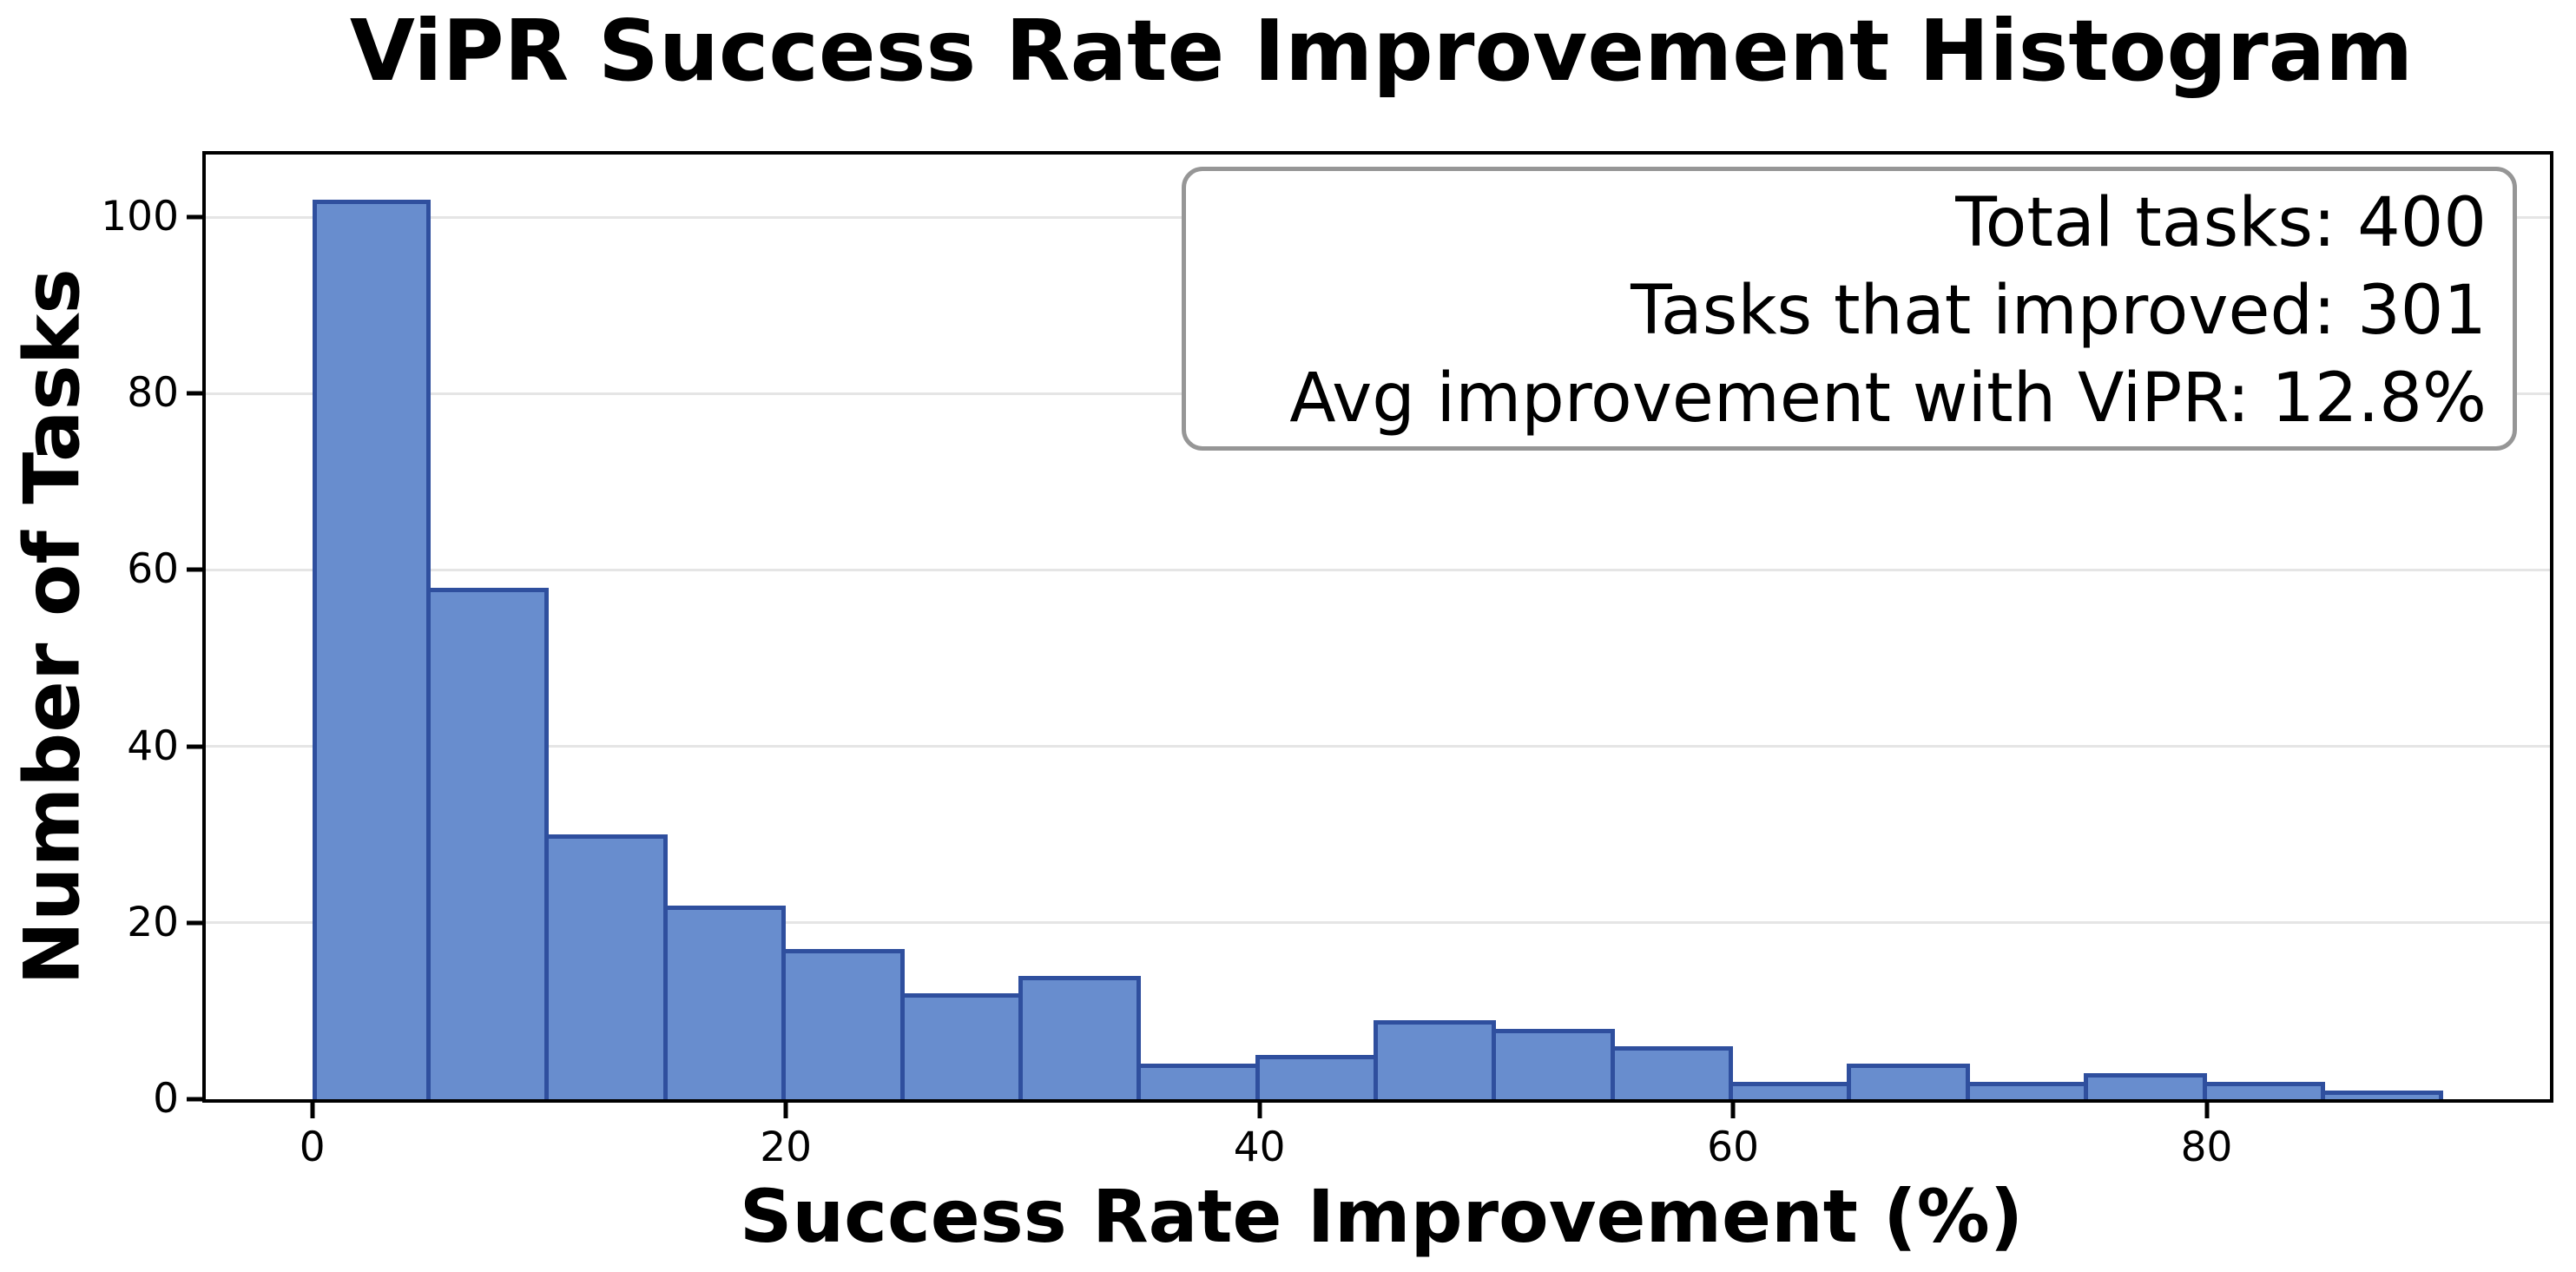 Image resolution: width=2576 pixels, height=1272 pixels. What do you see at coordinates (153, 569) in the screenshot?
I see `y-tick-label: 60` at bounding box center [153, 569].